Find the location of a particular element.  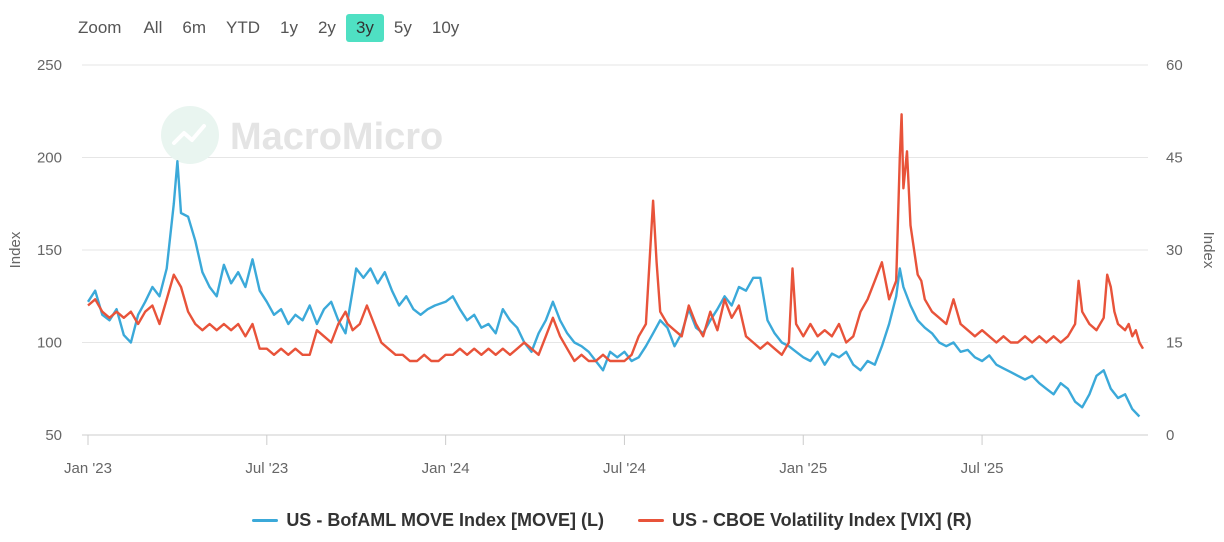

watermark: MacroMicro is located at coordinates (302, 135).